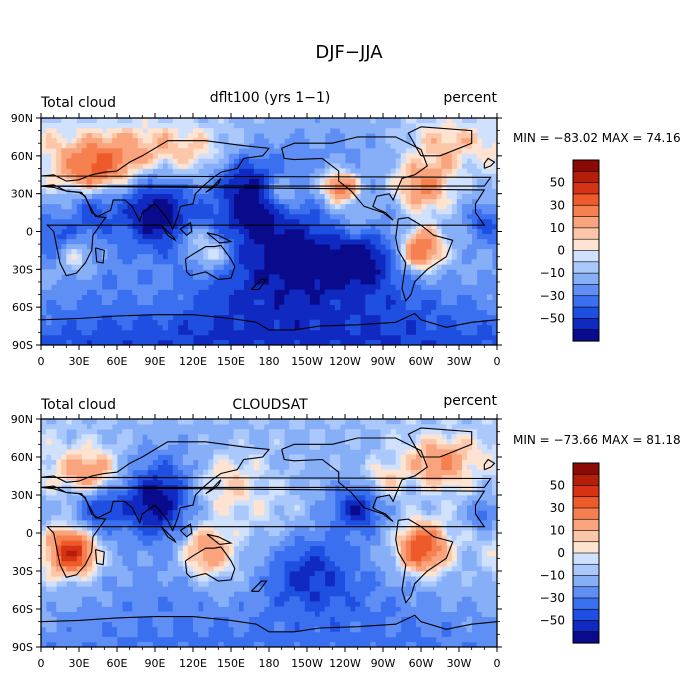 This screenshot has width=700, height=700. Describe the element at coordinates (22, 307) in the screenshot. I see `y-tick-label: 60S` at that location.